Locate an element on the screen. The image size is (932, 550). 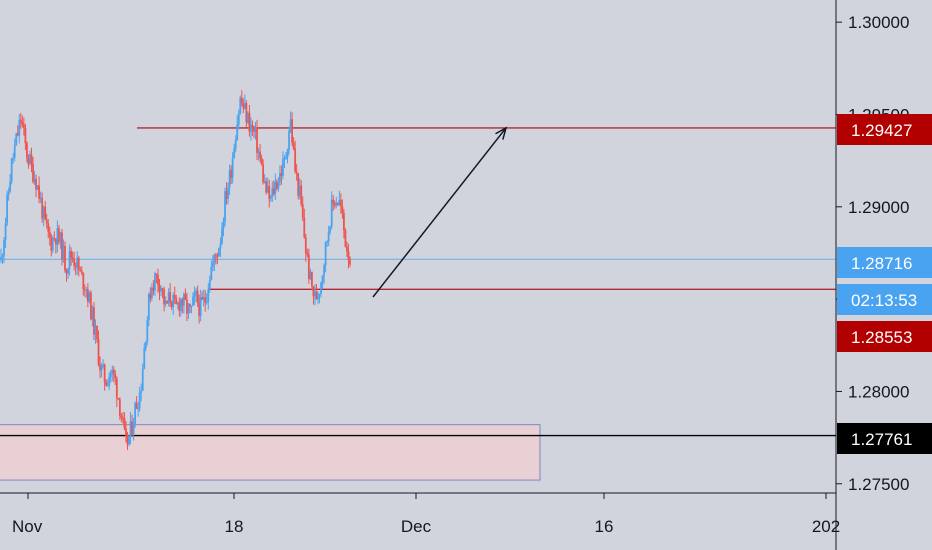
price-tag: 1.28553 is located at coordinates (884, 336).